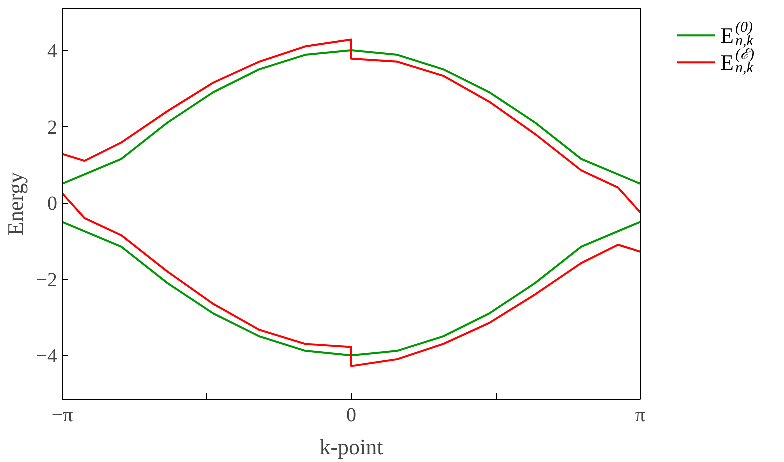  I want to click on x-axis-title: k-point, so click(352, 447).